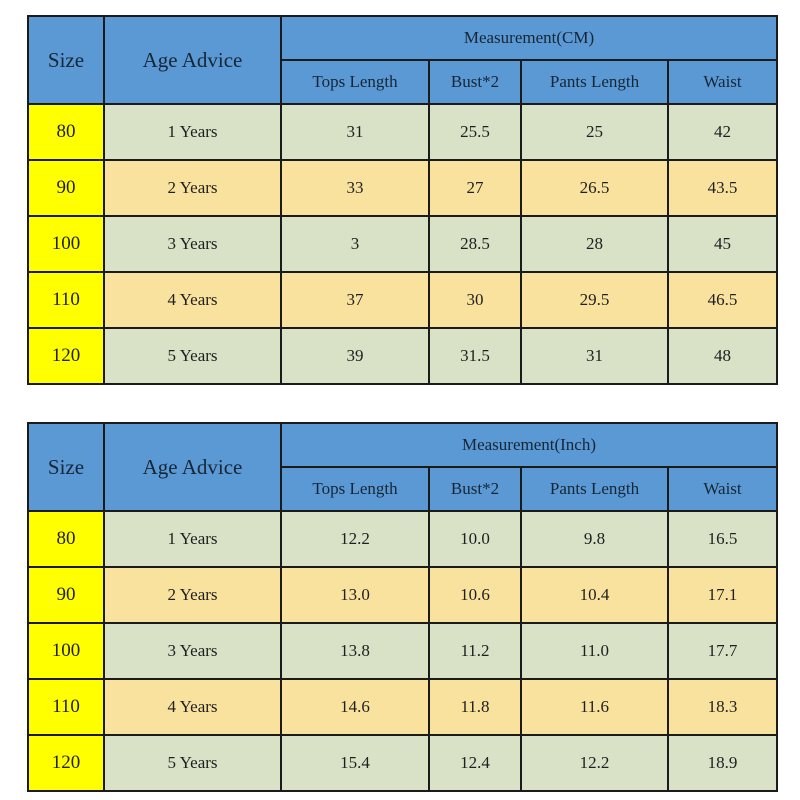 The height and width of the screenshot is (800, 800). I want to click on waist-cell: 45, so click(722, 244).